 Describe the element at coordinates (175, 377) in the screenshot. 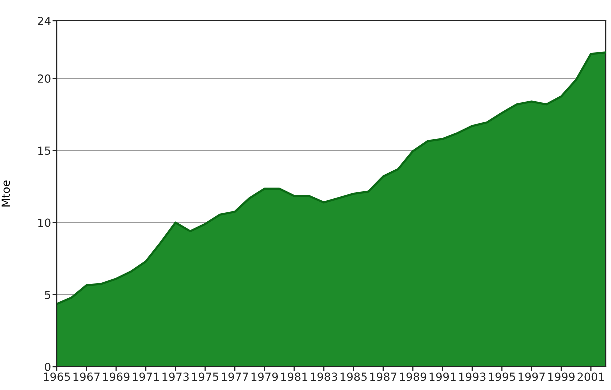

I see `x-tick-label: 1973` at that location.